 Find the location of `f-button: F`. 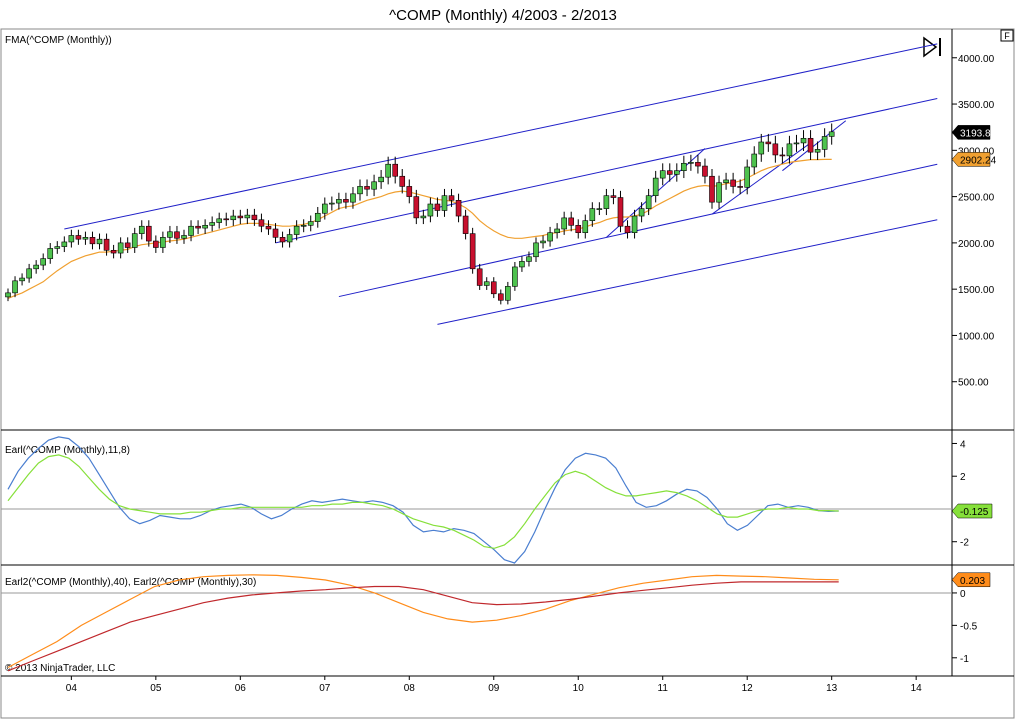

f-button: F is located at coordinates (1007, 35).